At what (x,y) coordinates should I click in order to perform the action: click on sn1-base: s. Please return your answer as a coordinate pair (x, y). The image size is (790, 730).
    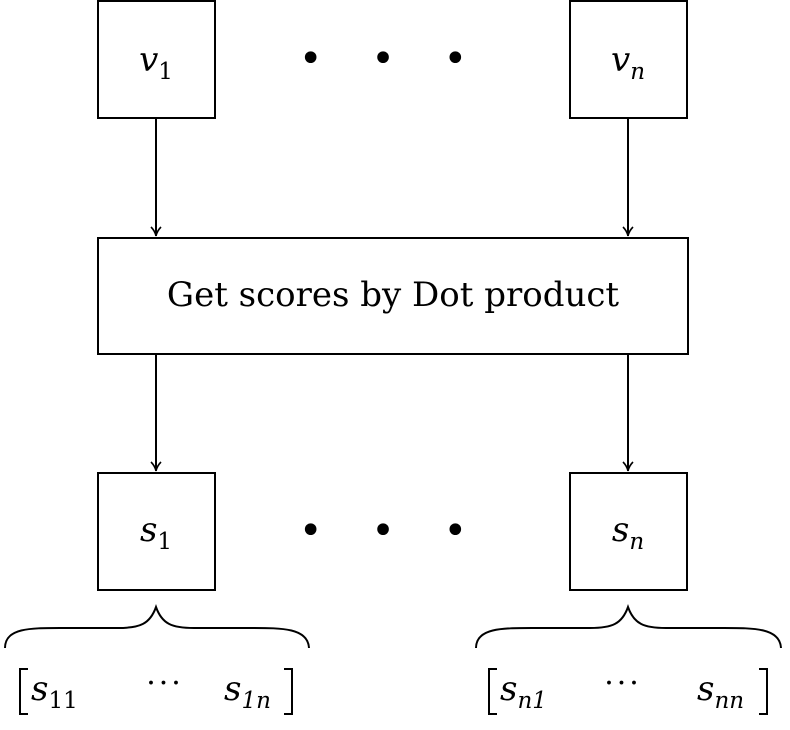
    Looking at the image, I should click on (508, 689).